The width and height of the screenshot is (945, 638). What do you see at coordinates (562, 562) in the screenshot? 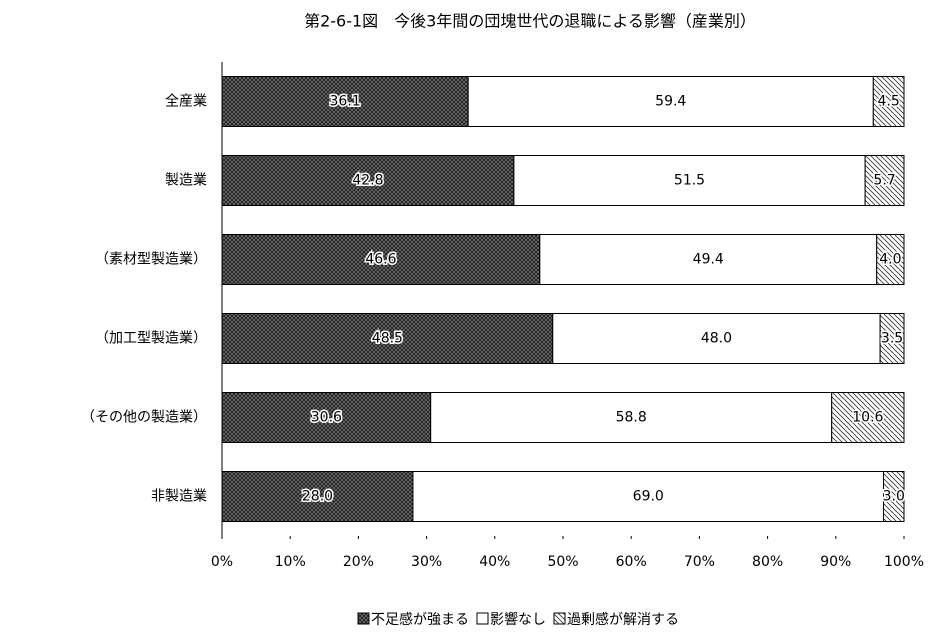
I see `x-tick-label: 50%` at bounding box center [562, 562].